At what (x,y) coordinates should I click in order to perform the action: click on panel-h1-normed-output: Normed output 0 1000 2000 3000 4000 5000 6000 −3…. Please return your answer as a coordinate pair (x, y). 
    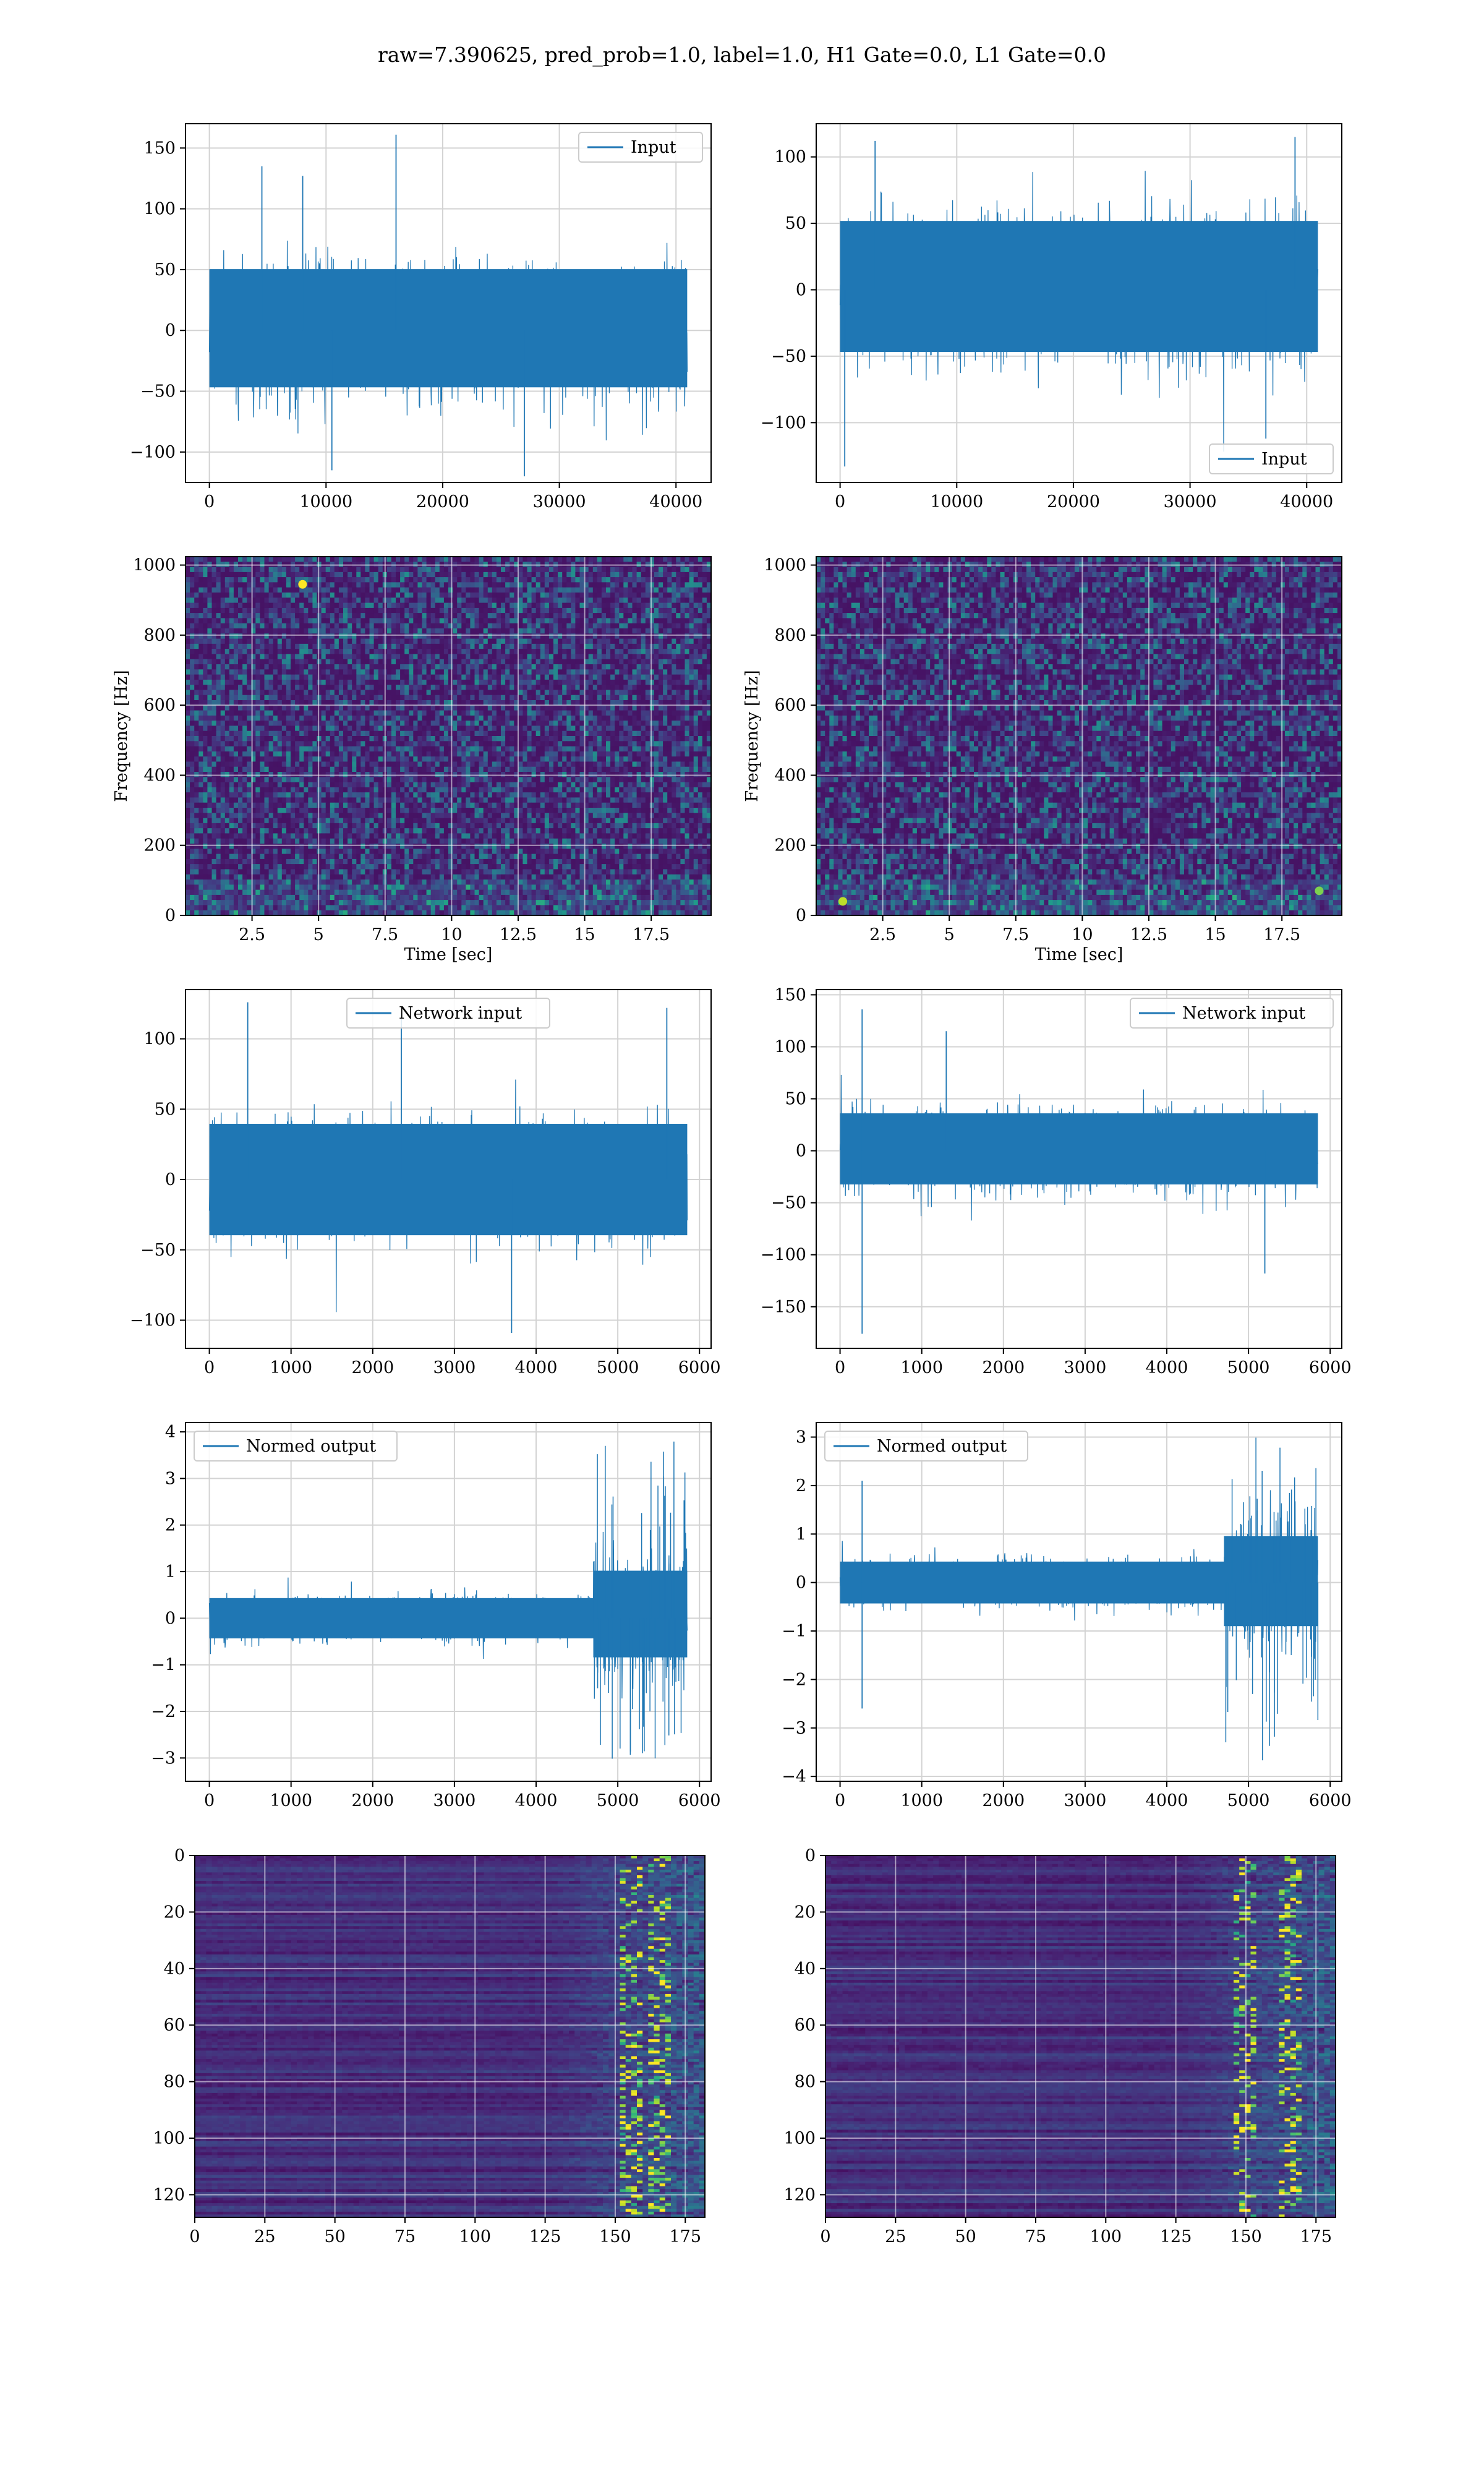
    Looking at the image, I should click on (436, 1616).